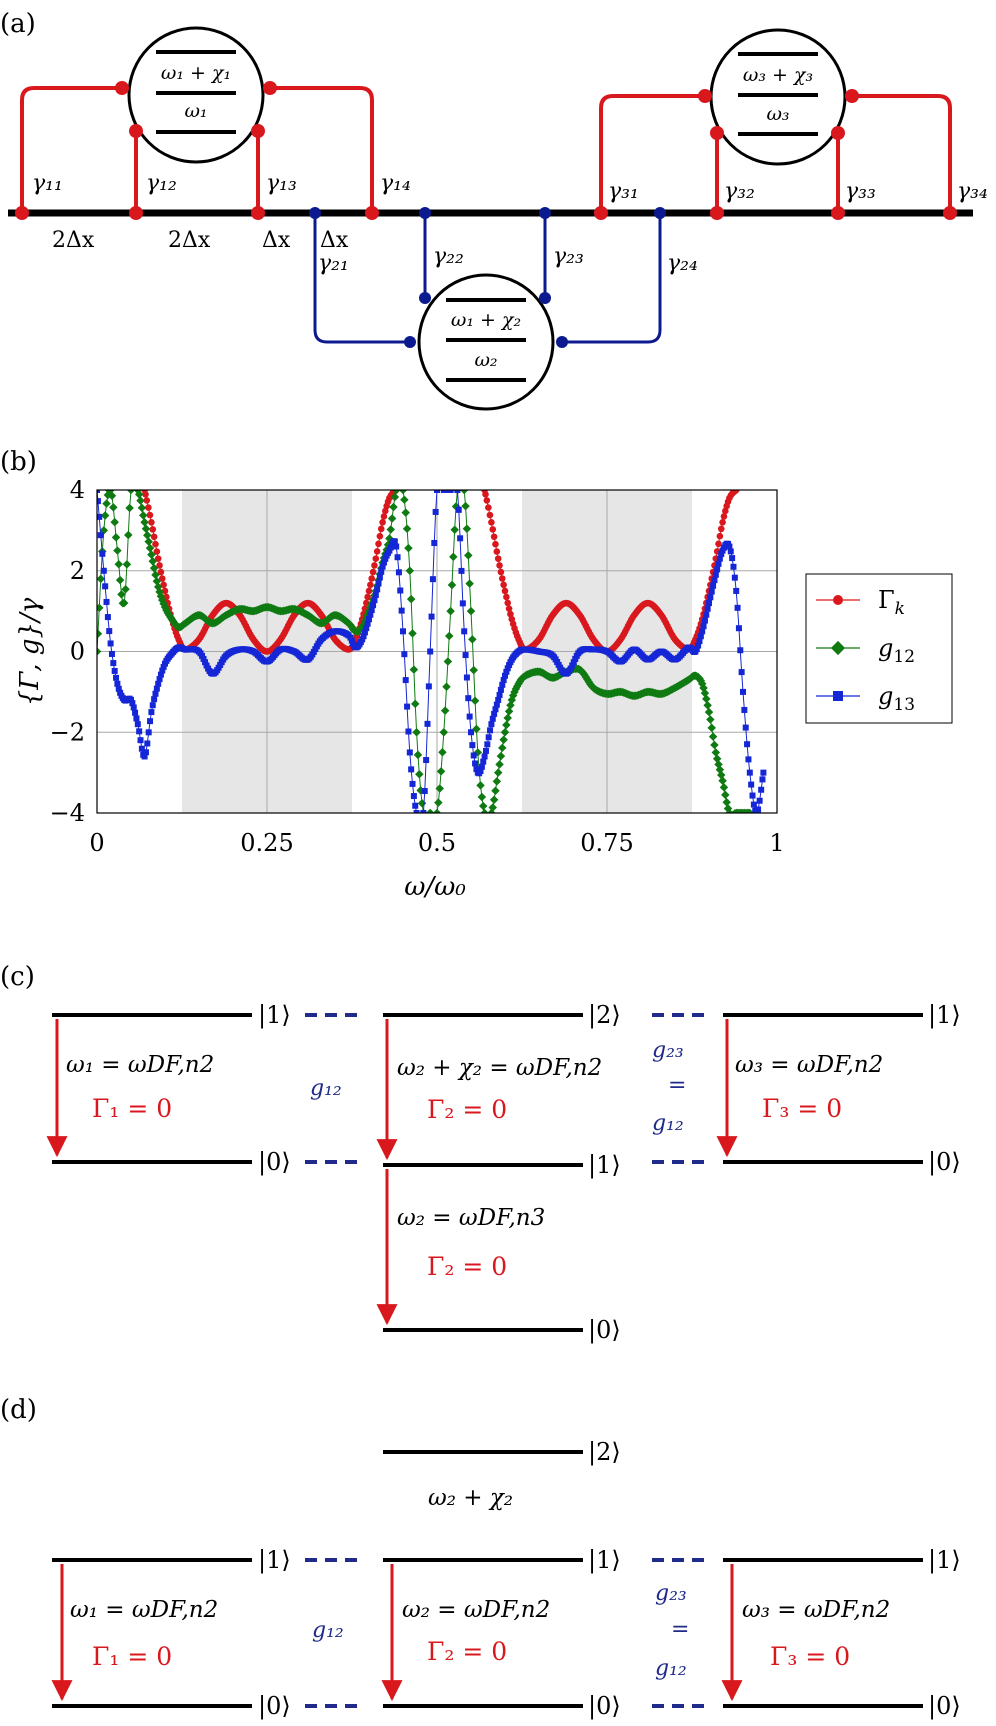  I want to click on atom1-couplings, so click(486, 149).